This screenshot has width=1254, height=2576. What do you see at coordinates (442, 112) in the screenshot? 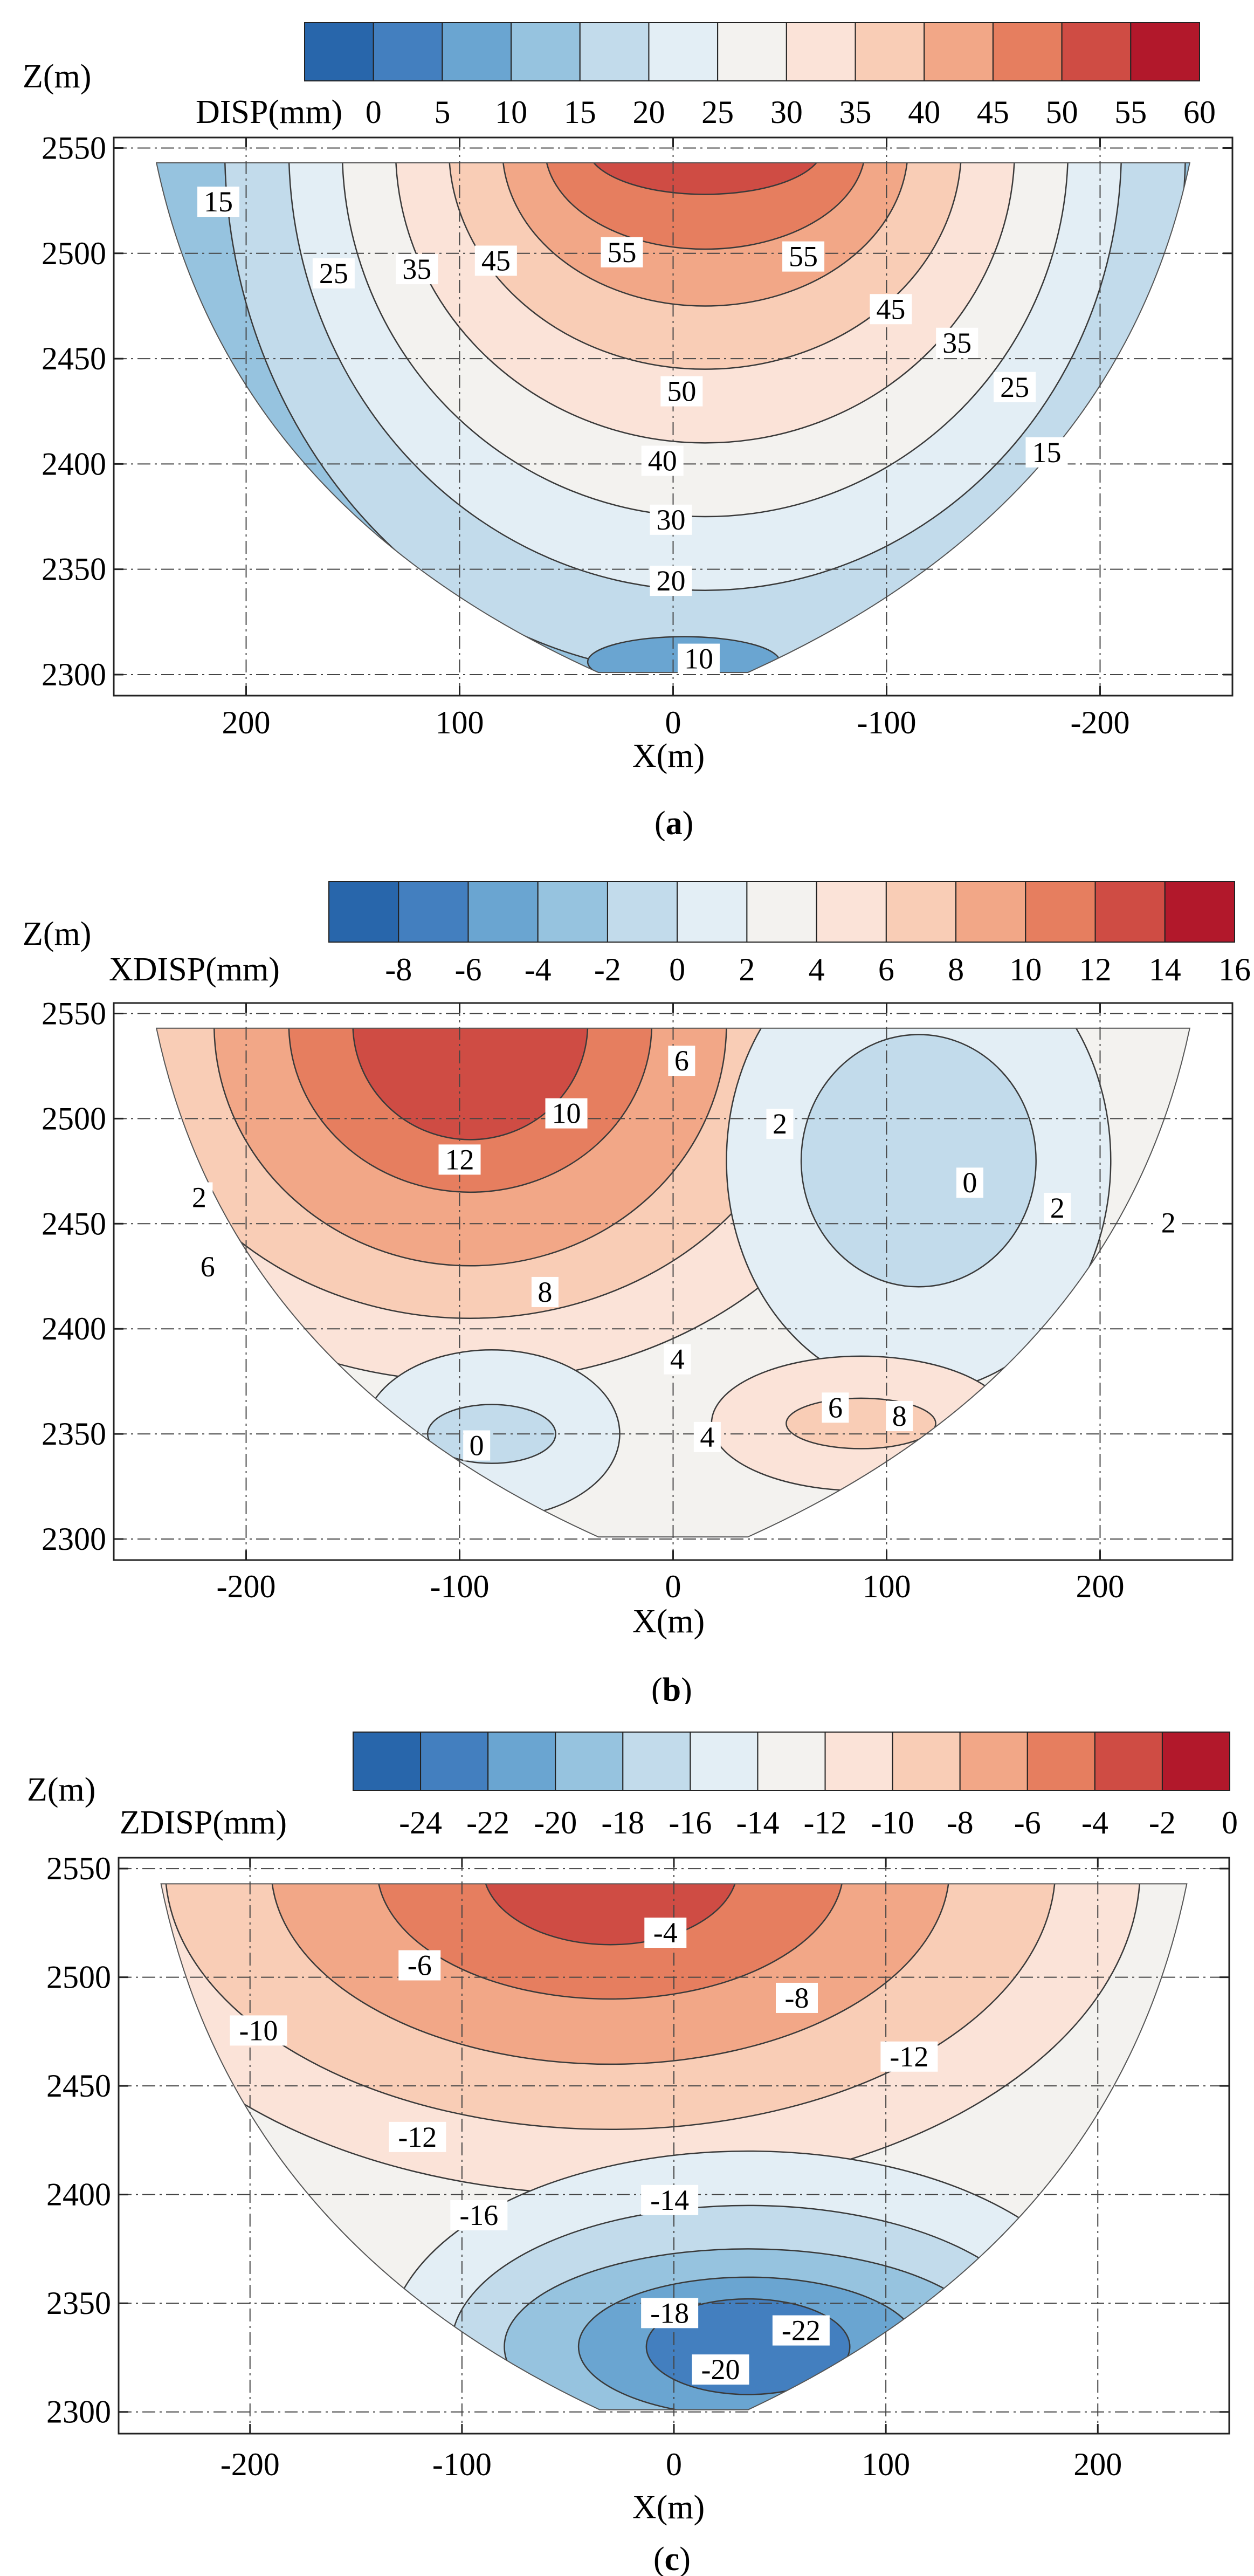
I see `legend-tick-label: 5` at bounding box center [442, 112].